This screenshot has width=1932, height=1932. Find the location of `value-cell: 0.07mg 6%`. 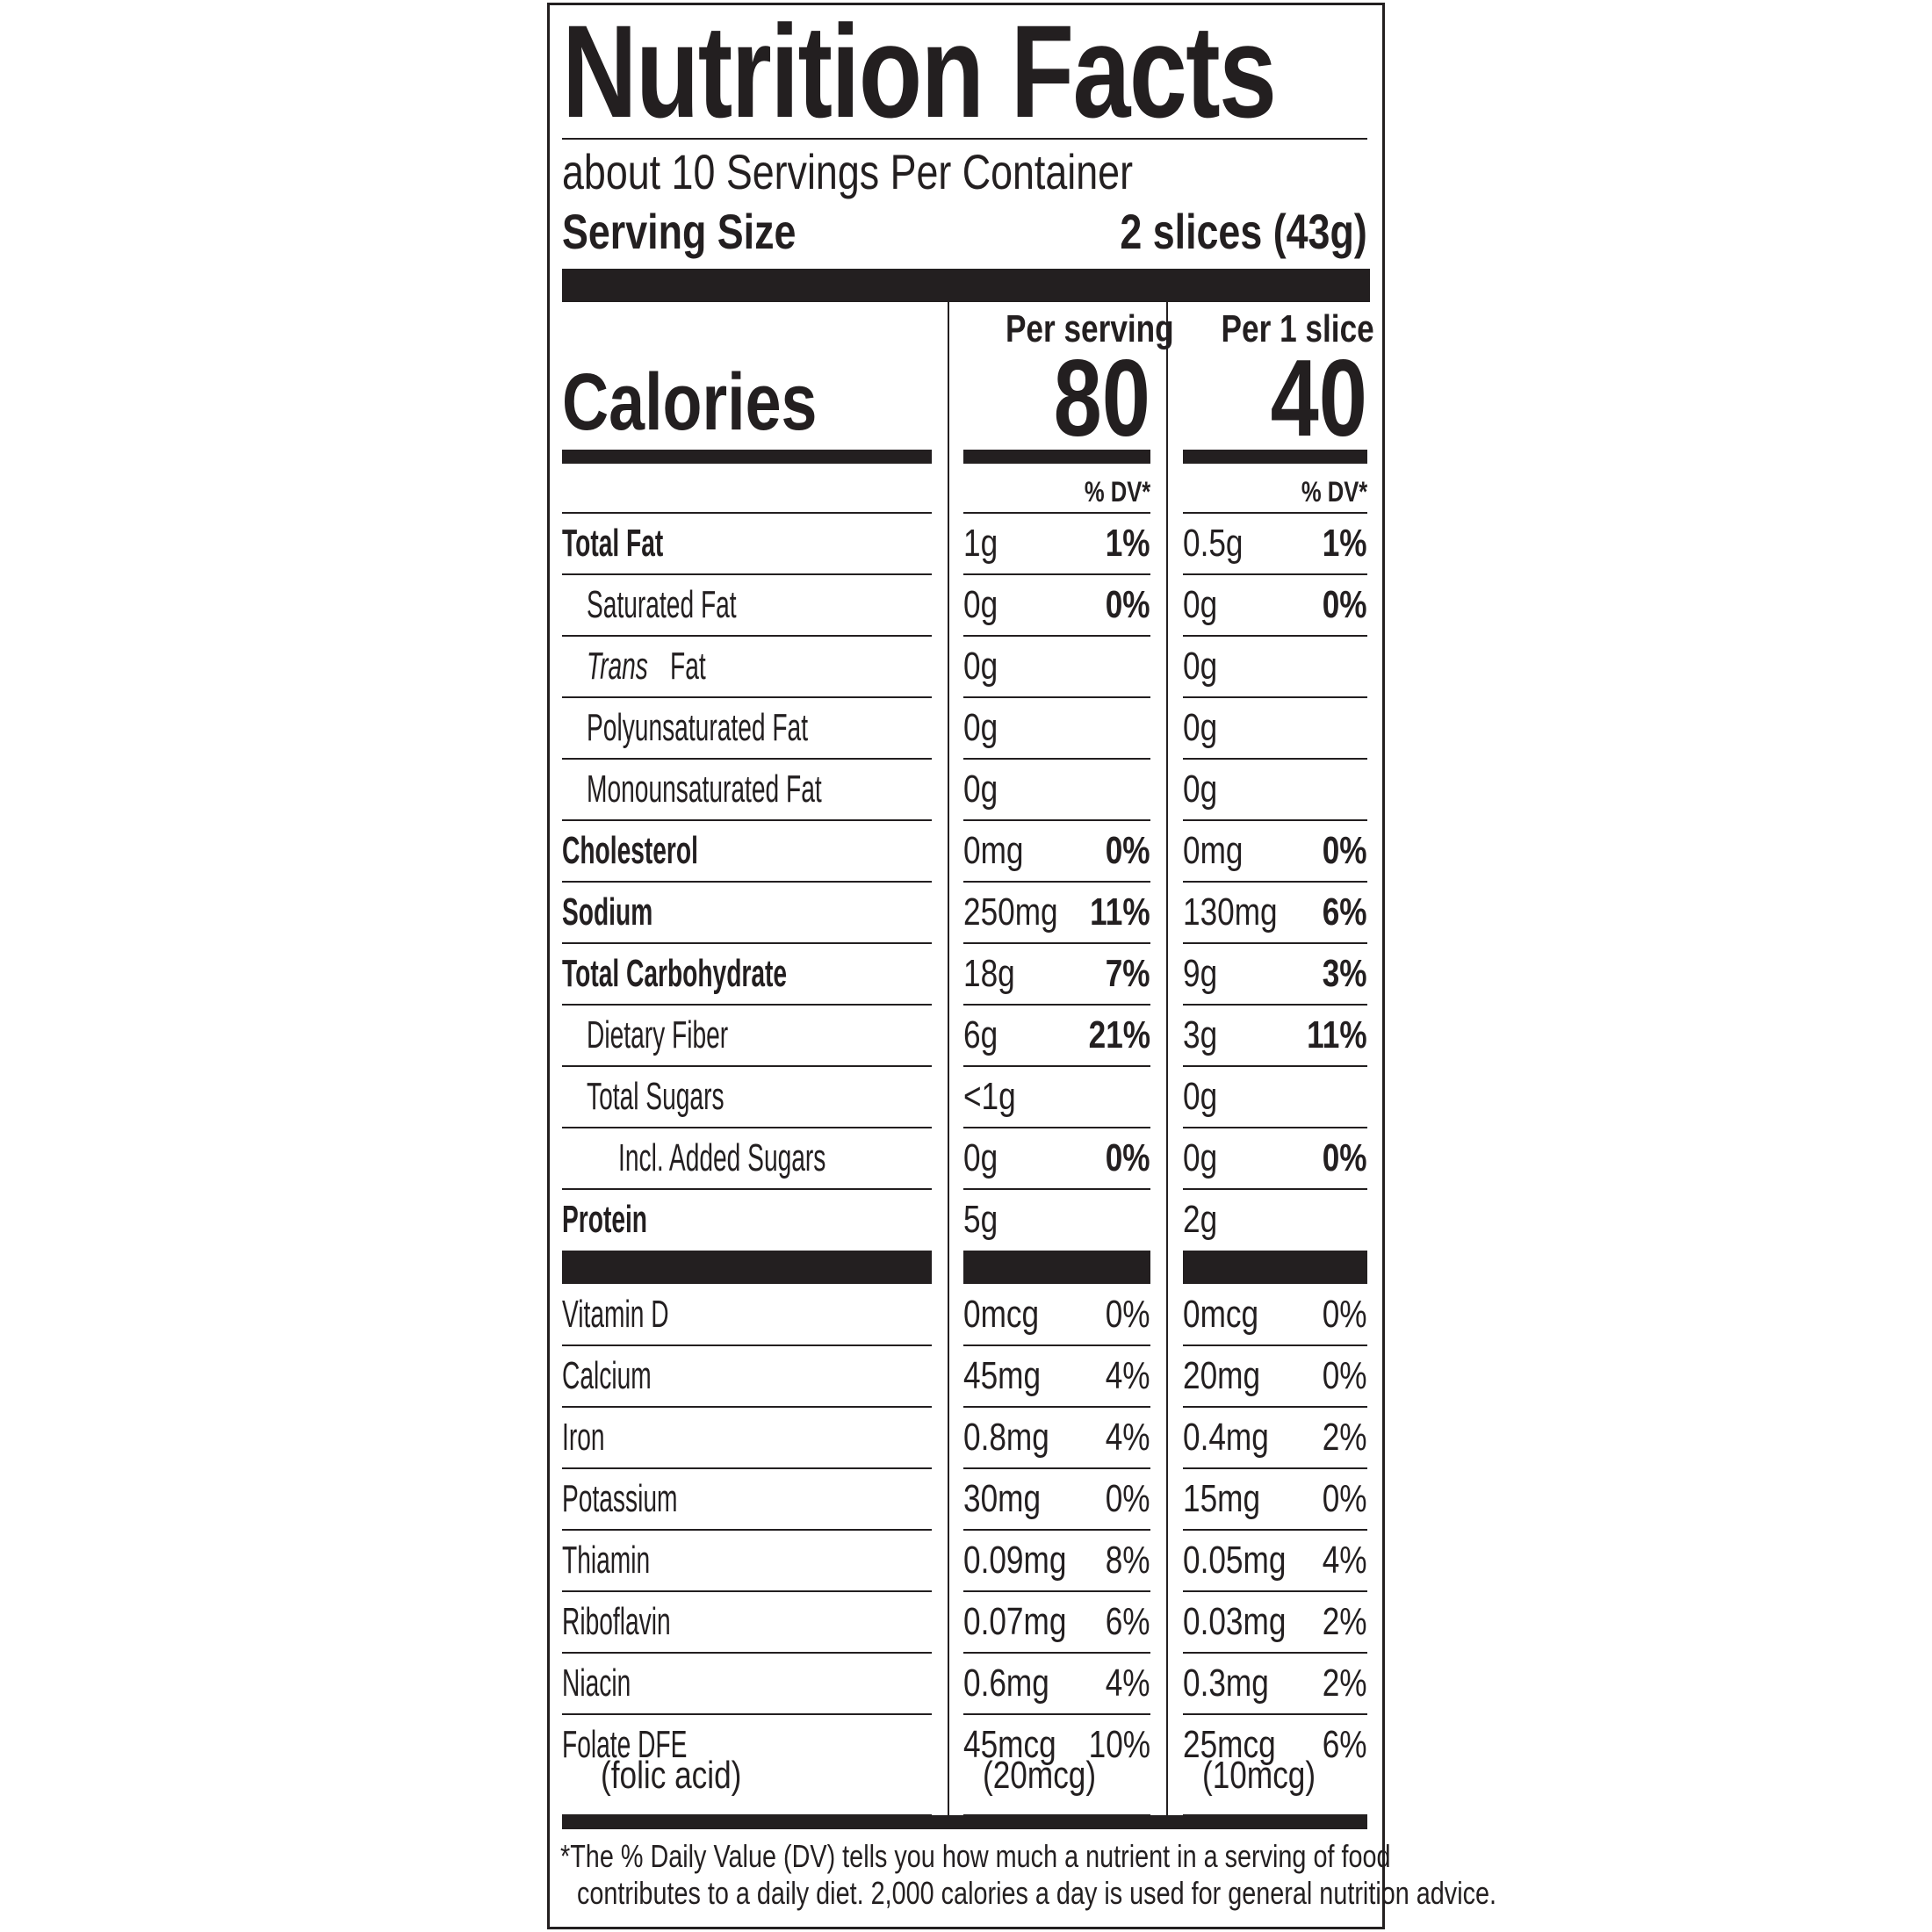

value-cell: 0.07mg 6% is located at coordinates (1057, 1623).